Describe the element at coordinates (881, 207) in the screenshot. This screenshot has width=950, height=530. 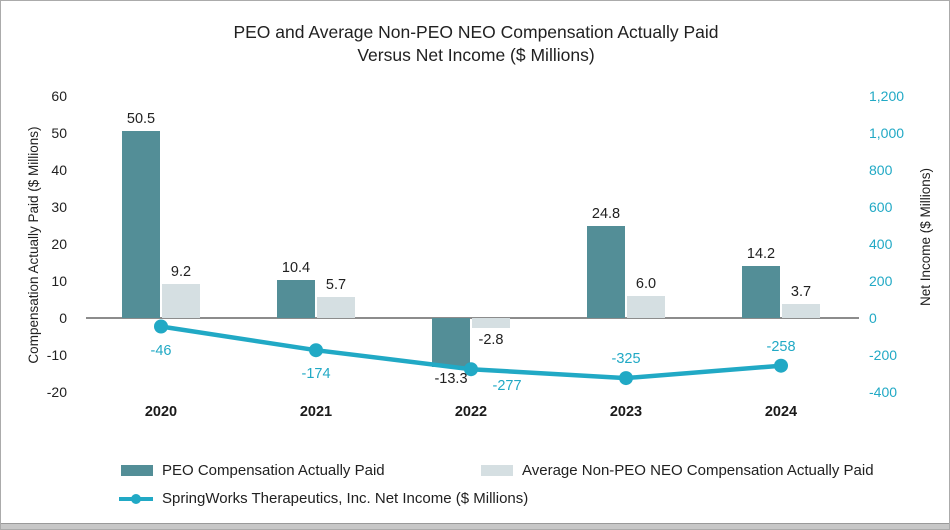
I see `right-axis-tick: 600` at that location.